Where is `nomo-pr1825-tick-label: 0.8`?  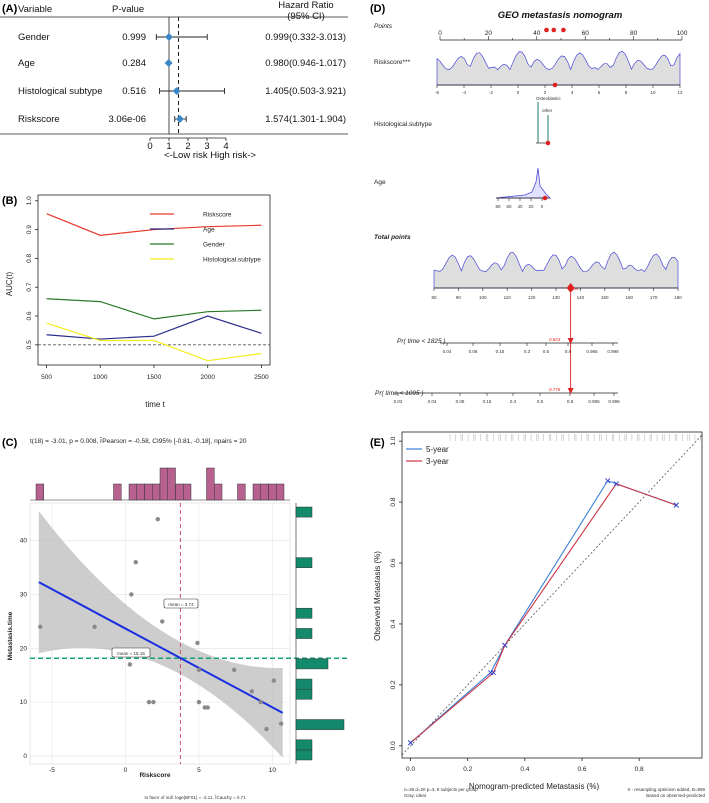
nomo-pr1825-tick-label: 0.8 is located at coordinates (568, 351).